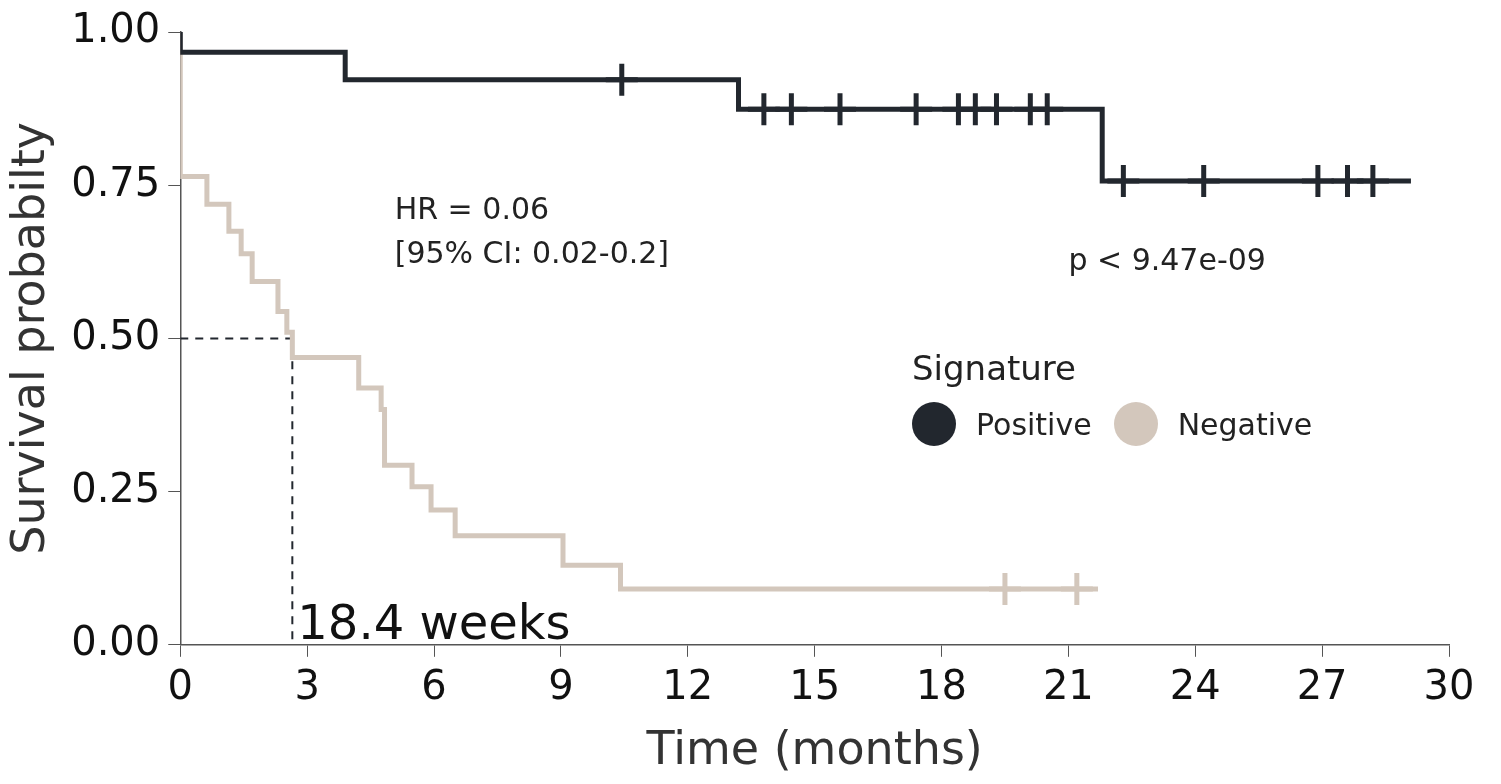 Image resolution: width=1501 pixels, height=784 pixels. I want to click on annotation: [95% CI: 0.02-0.2], so click(532, 252).